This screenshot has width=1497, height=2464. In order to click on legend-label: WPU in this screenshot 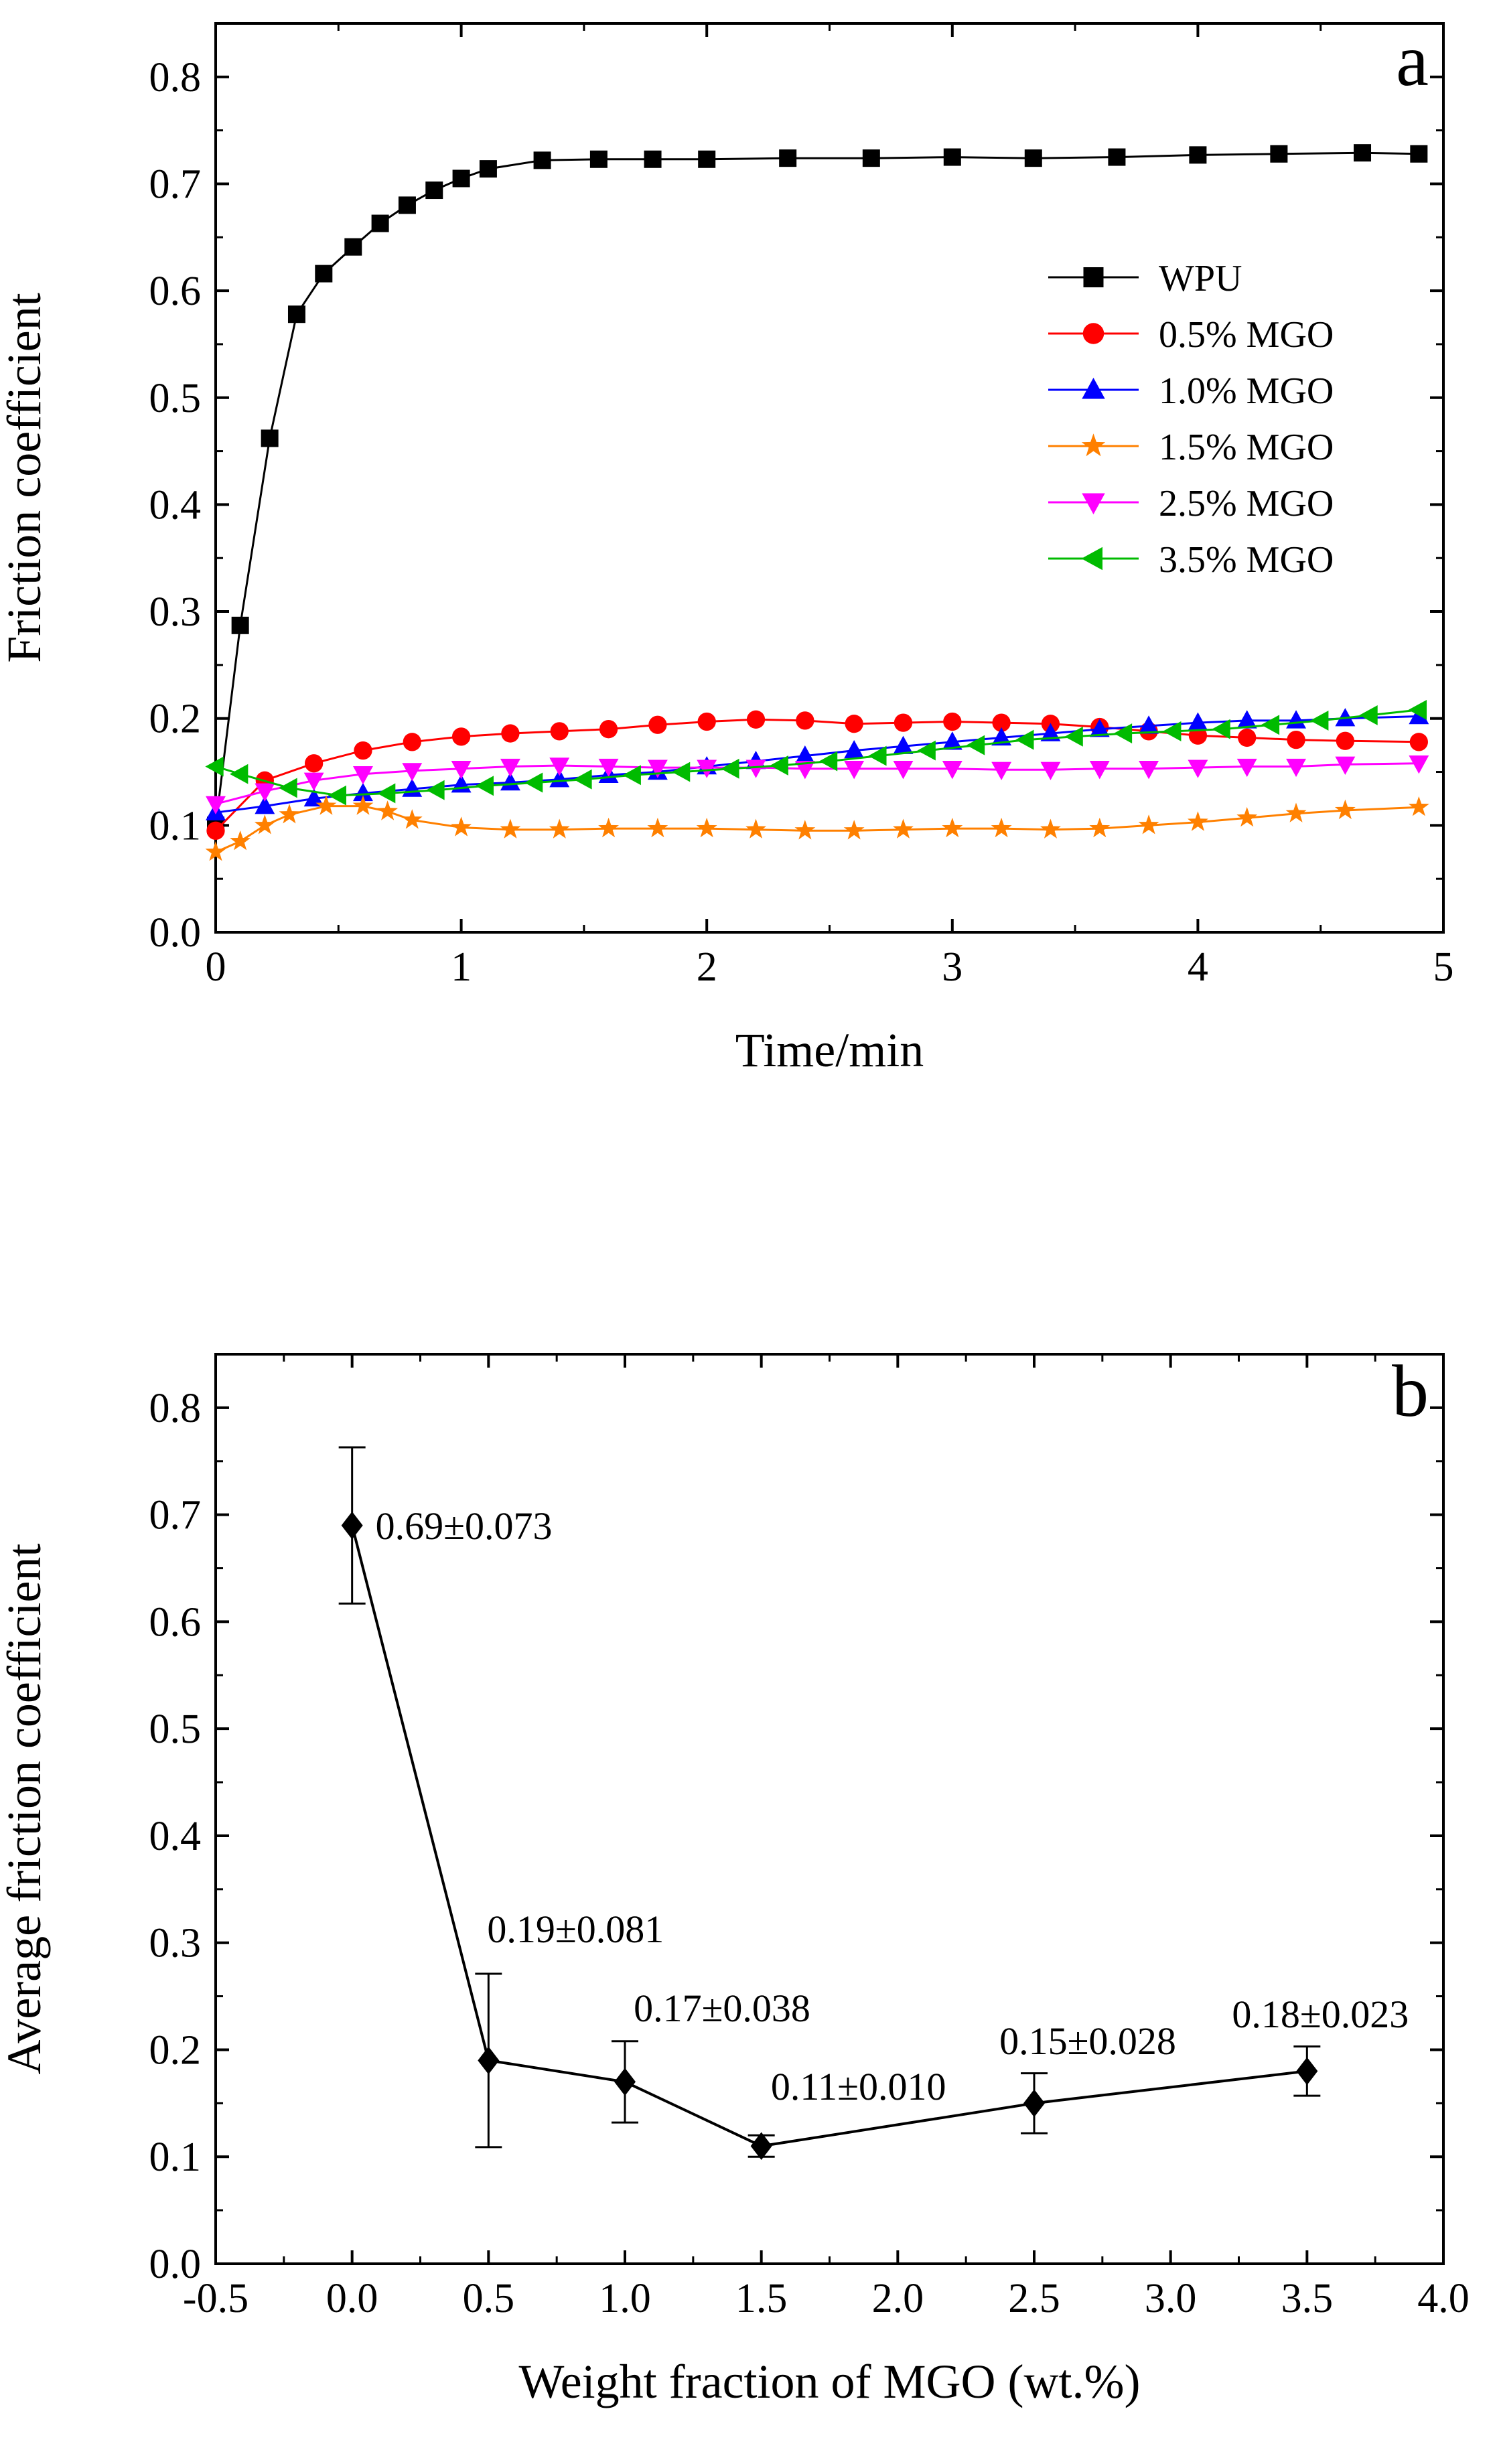, I will do `click(1201, 278)`.